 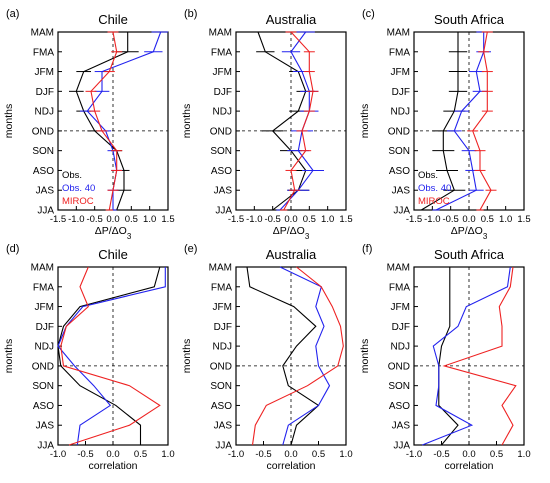 I want to click on panel-label: (b), so click(x=190, y=14).